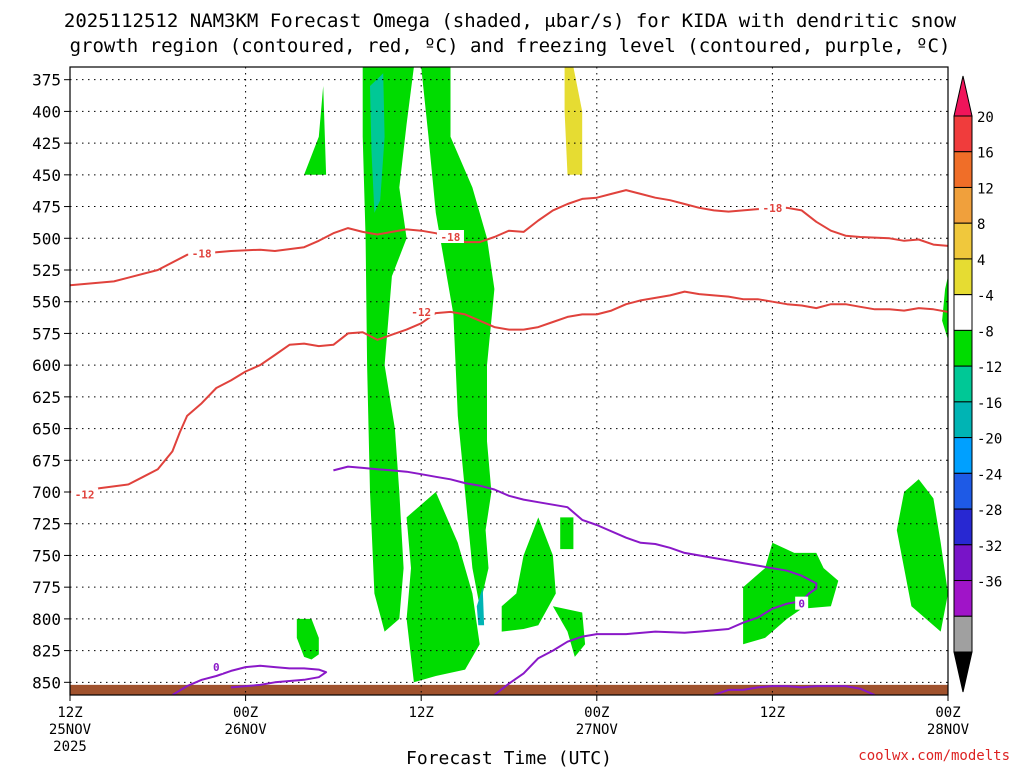 The width and height of the screenshot is (1024, 768). Describe the element at coordinates (46, 333) in the screenshot. I see `y-tick-label: 575` at that location.